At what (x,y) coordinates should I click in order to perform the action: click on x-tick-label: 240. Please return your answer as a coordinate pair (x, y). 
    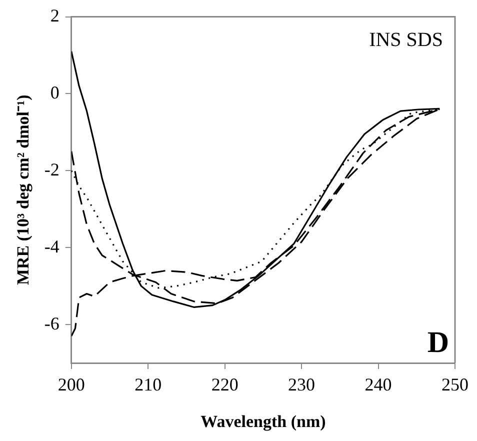
    Looking at the image, I should click on (378, 384).